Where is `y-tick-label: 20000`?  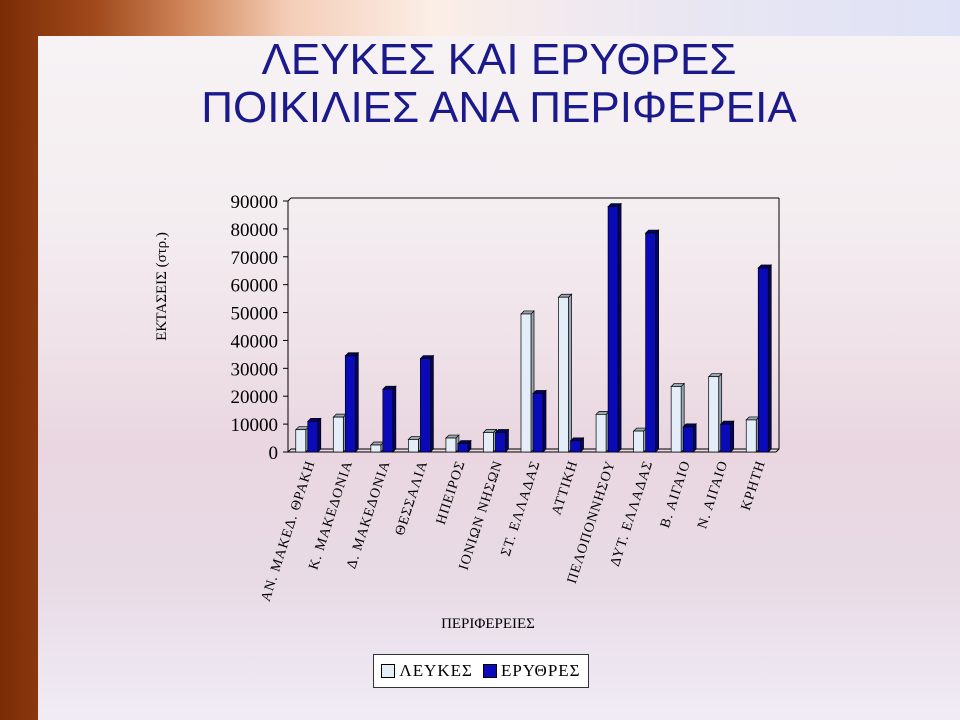
y-tick-label: 20000 is located at coordinates (255, 397).